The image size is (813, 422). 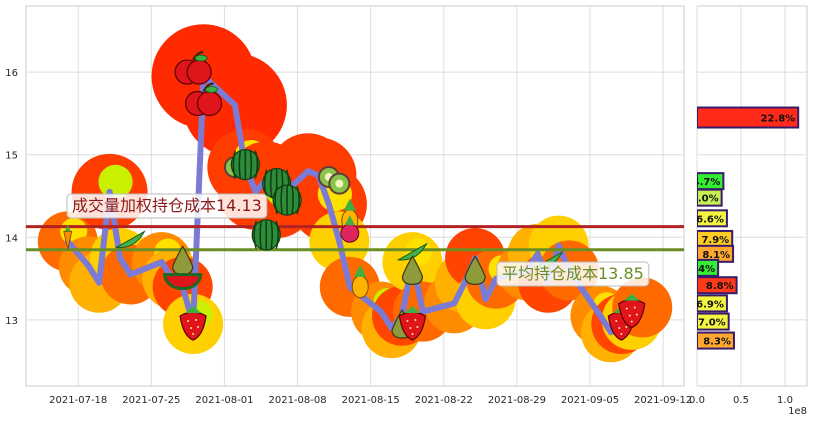 I want to click on radish-icon, so click(x=350, y=229).